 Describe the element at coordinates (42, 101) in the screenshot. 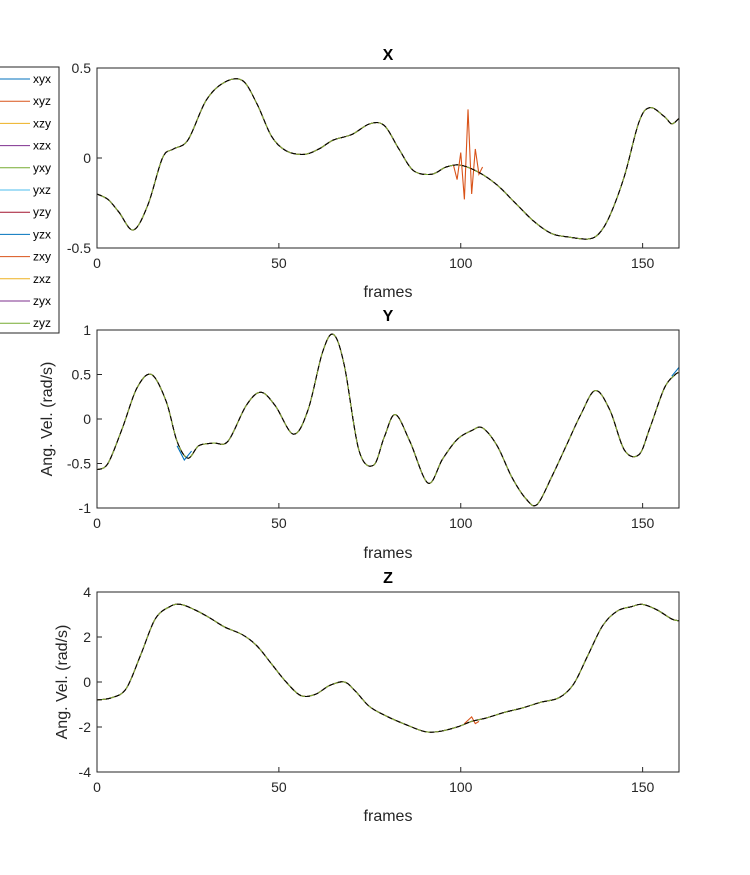

I see `legend-label-xyz: xyz` at that location.